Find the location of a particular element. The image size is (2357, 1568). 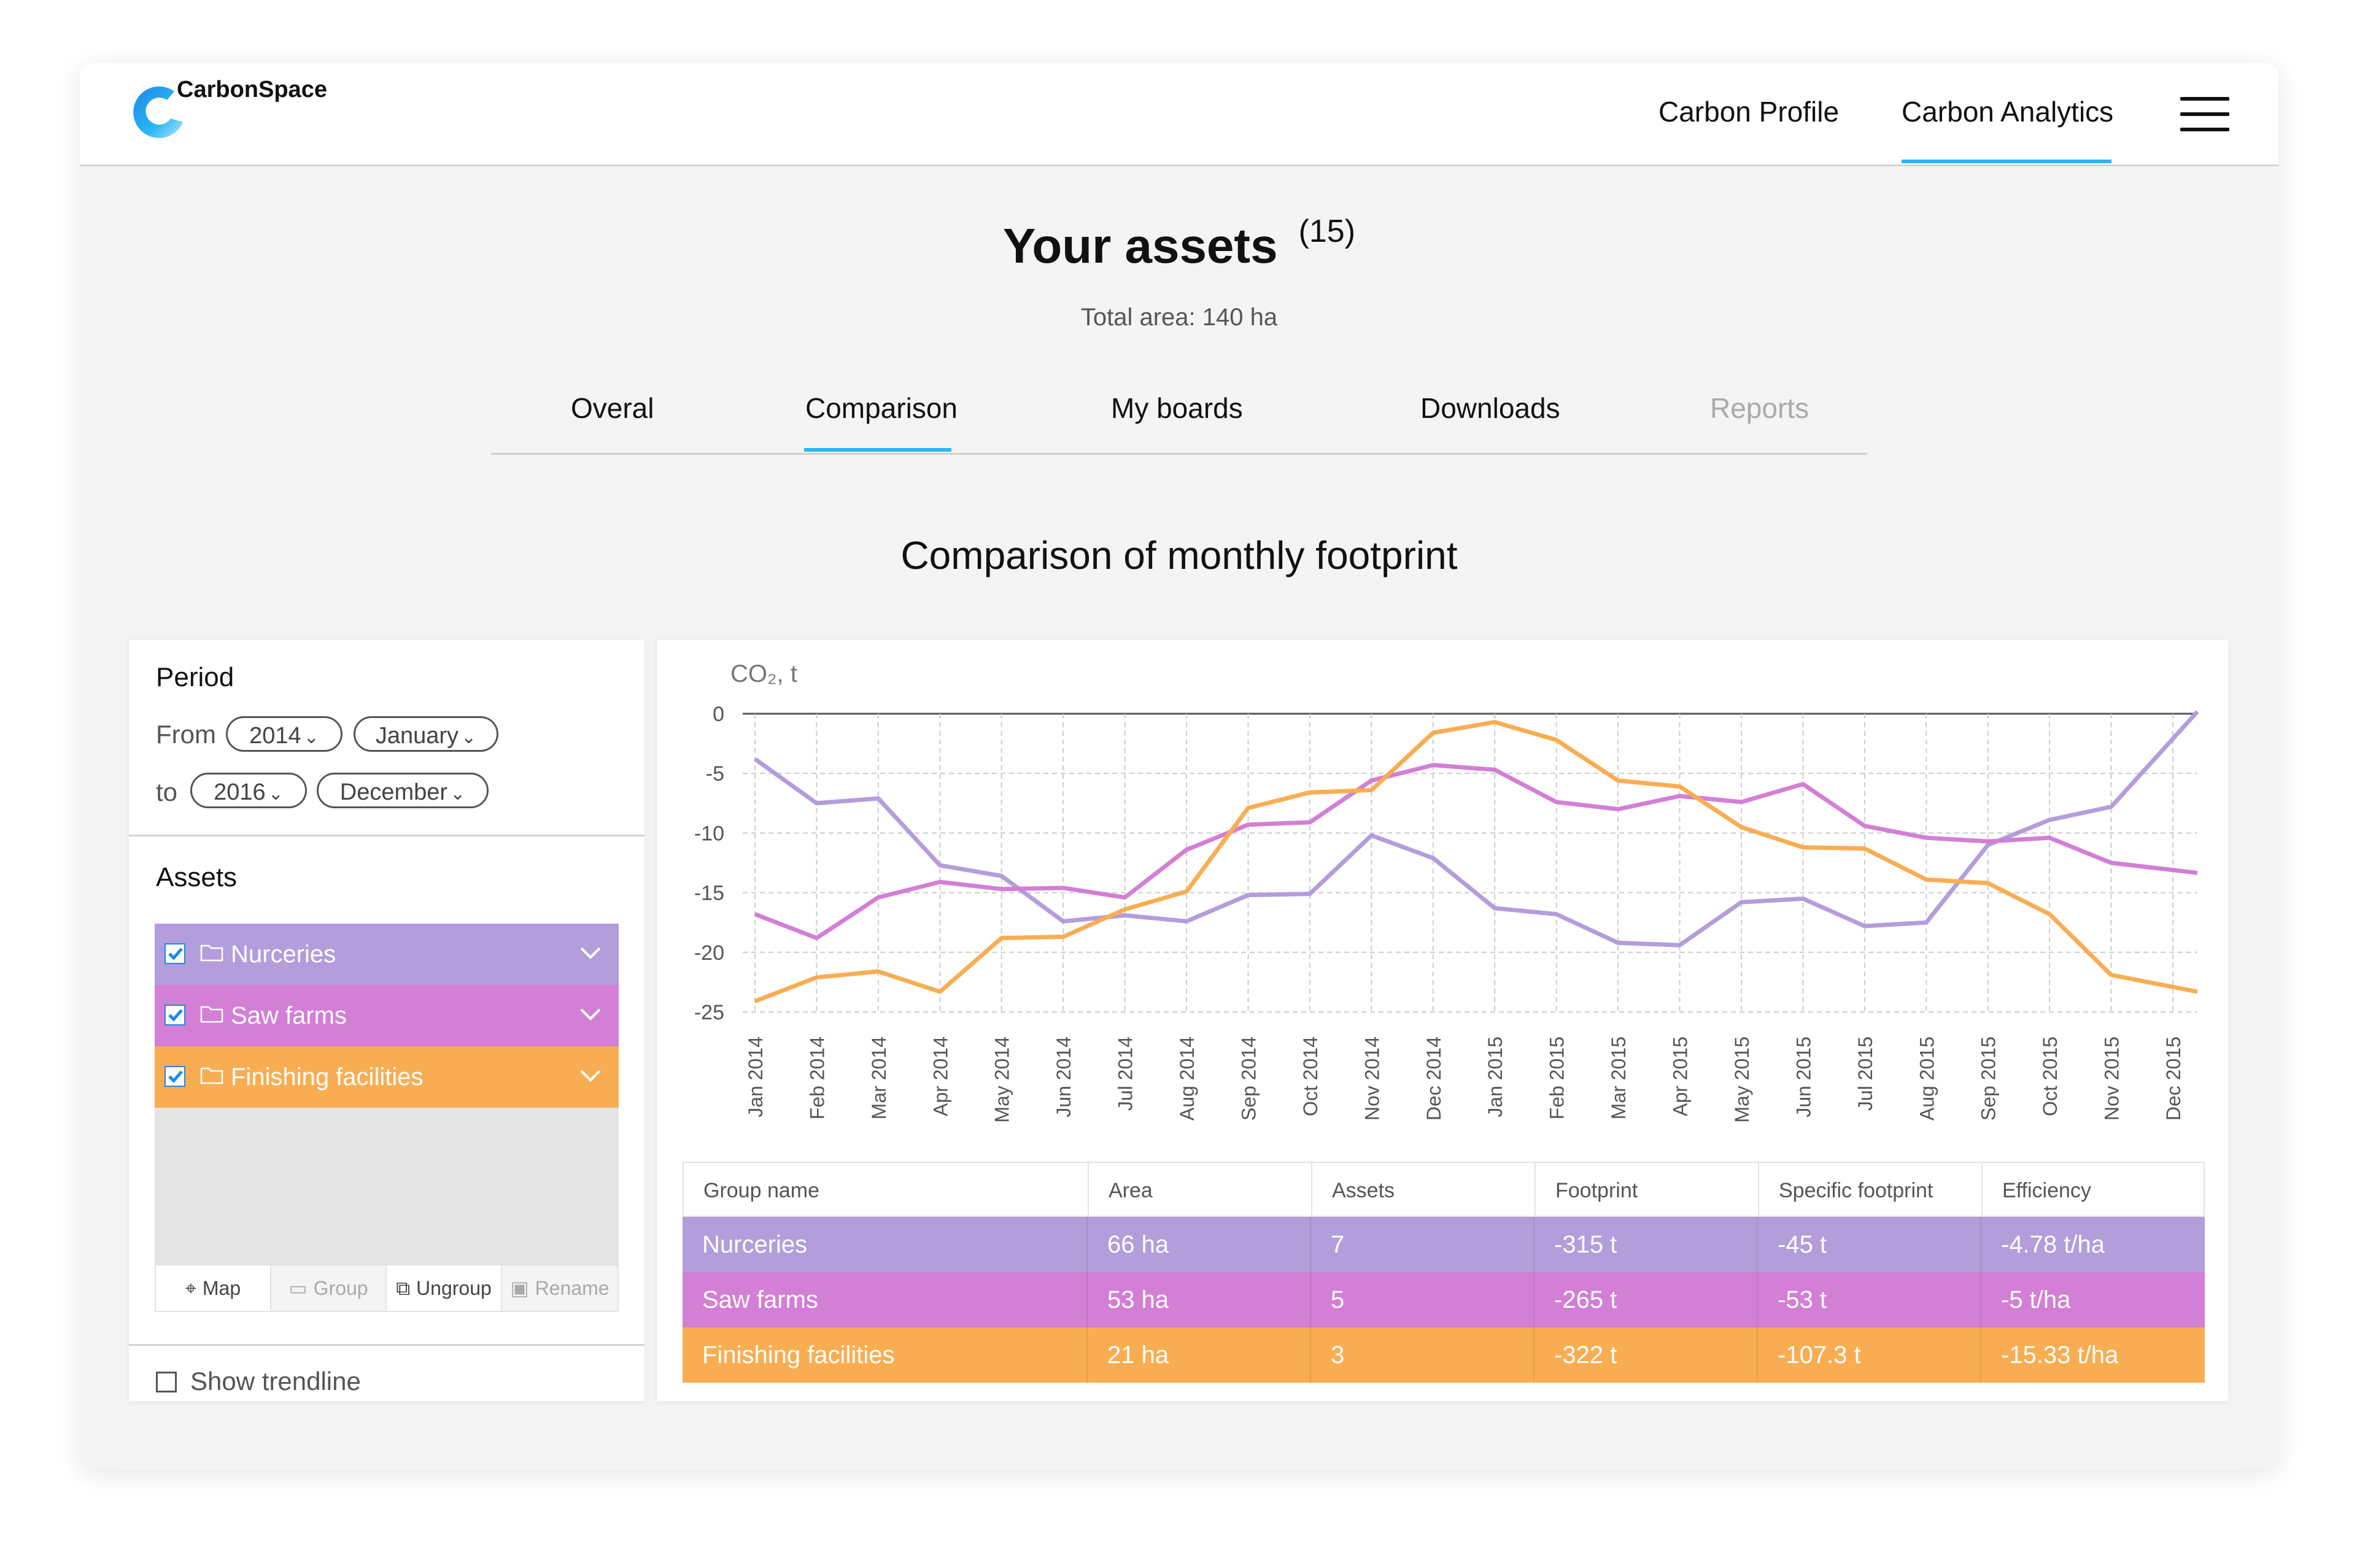

asset-row: Saw farms is located at coordinates (387, 1016).